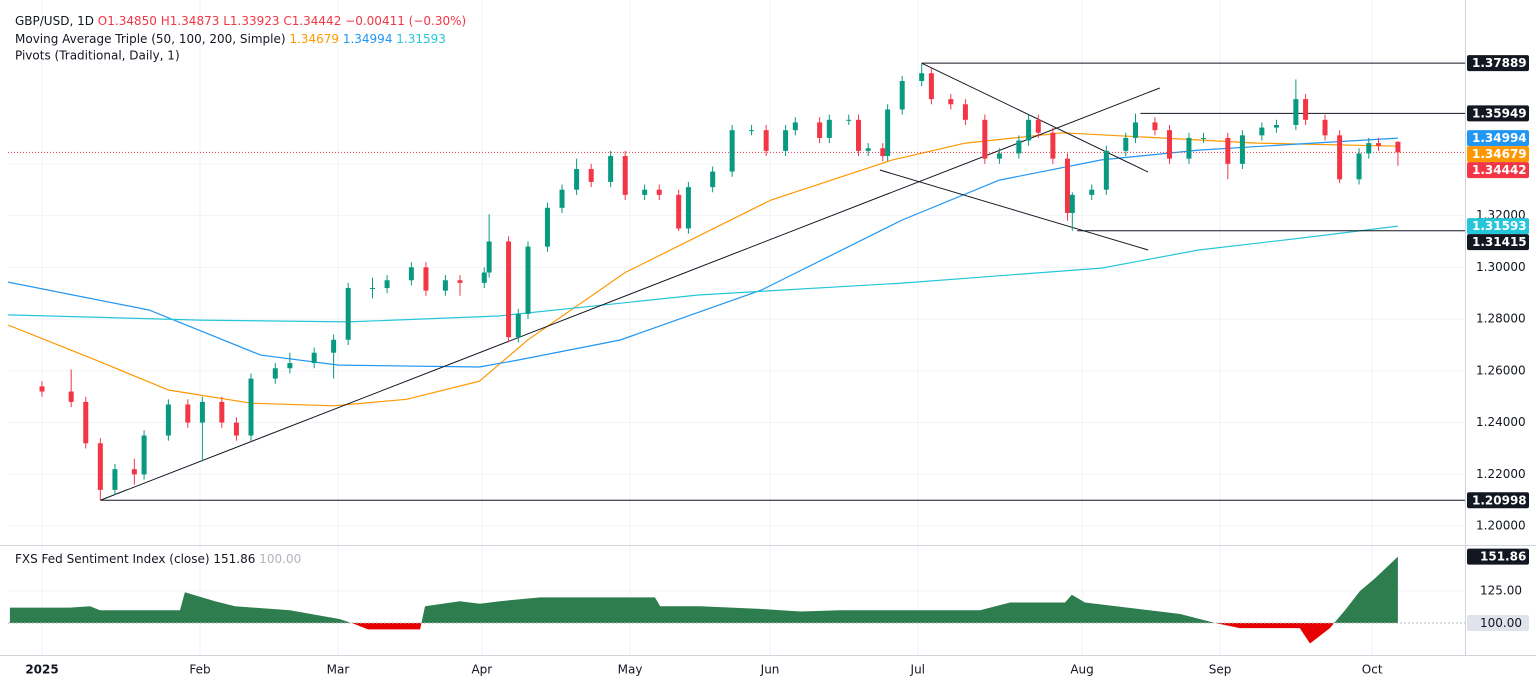 This screenshot has width=1536, height=693. I want to click on x-tick-label: Mar, so click(338, 670).